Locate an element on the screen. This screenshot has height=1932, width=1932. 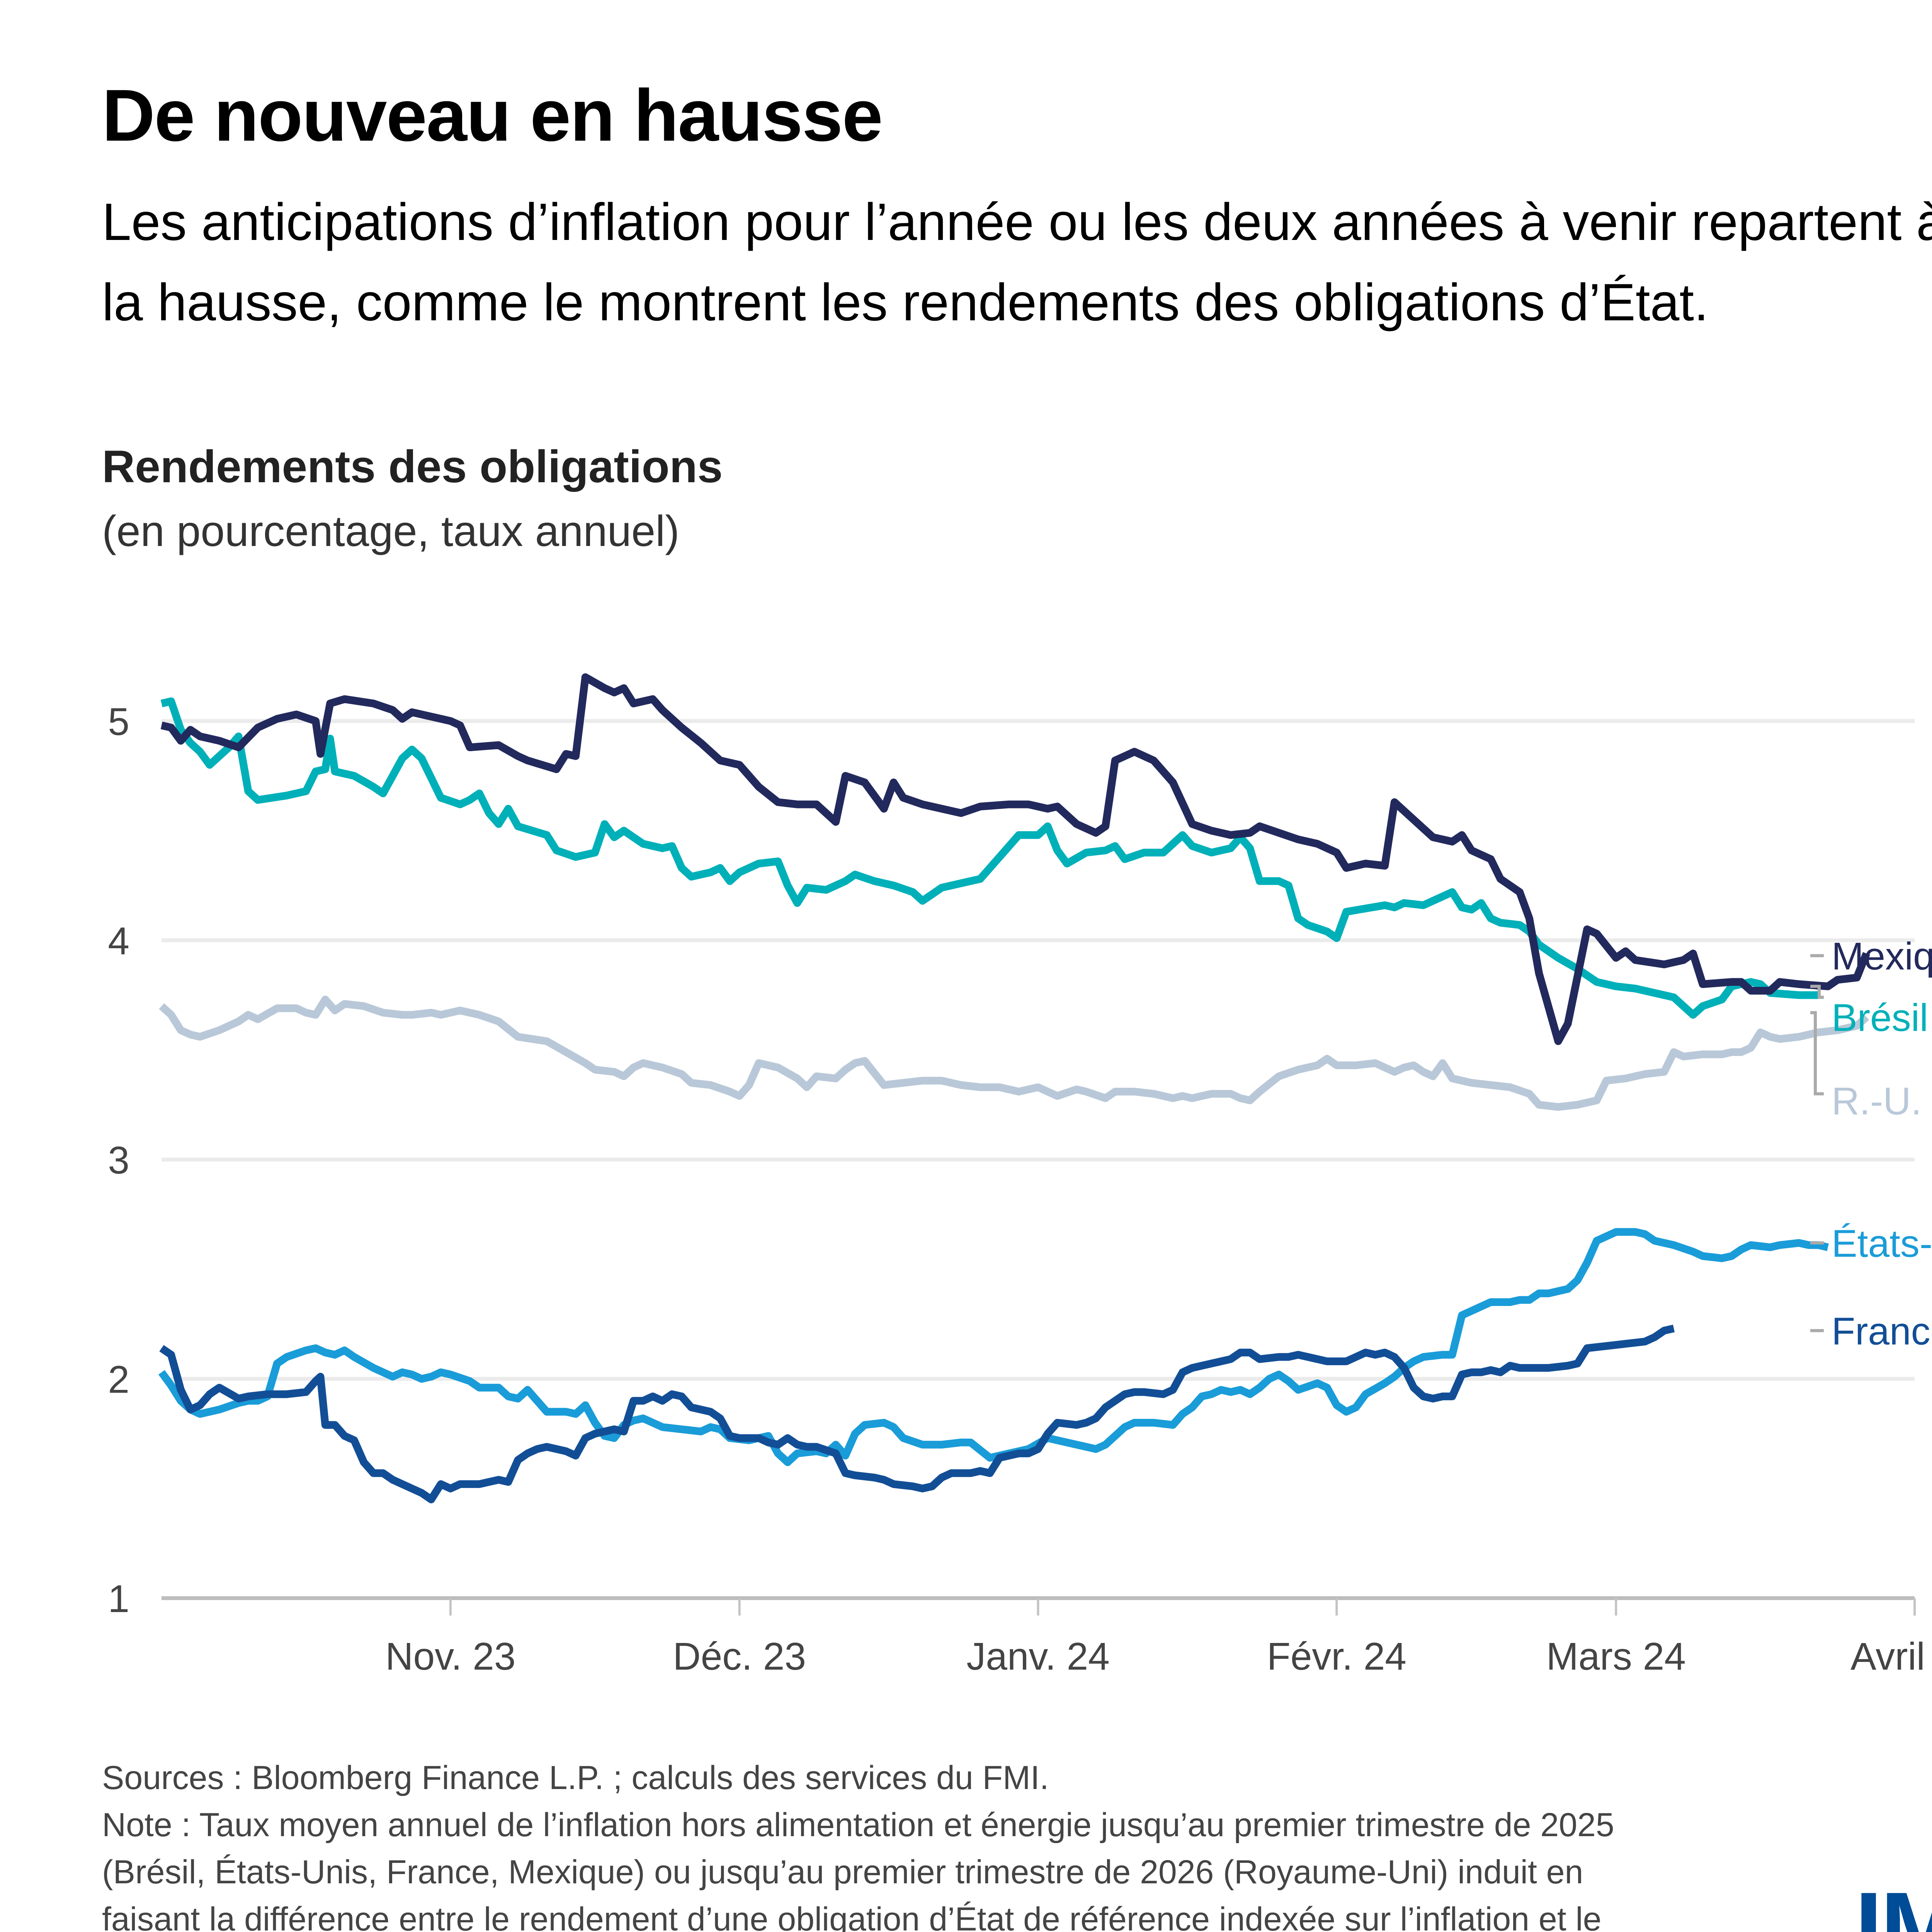
y-tick-label: 4 is located at coordinates (119, 942).